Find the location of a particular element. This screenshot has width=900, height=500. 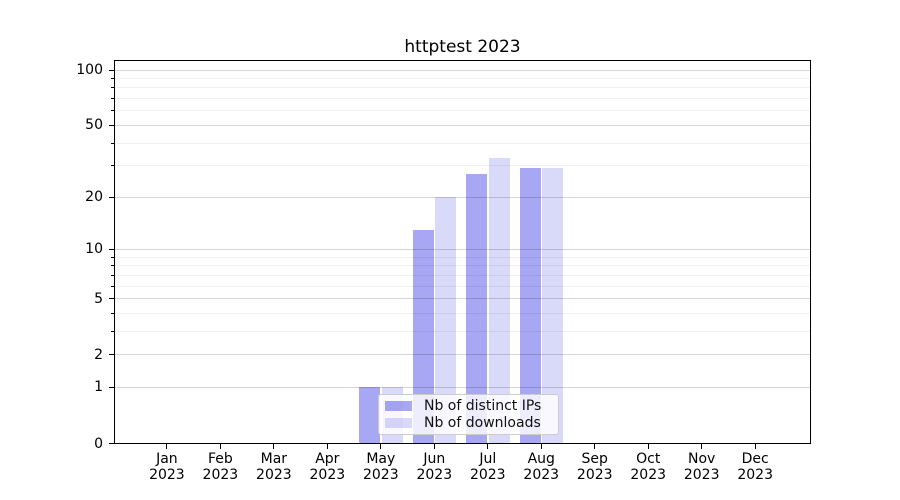

legend-item: Nb of distinct IPs is located at coordinates (468, 406).